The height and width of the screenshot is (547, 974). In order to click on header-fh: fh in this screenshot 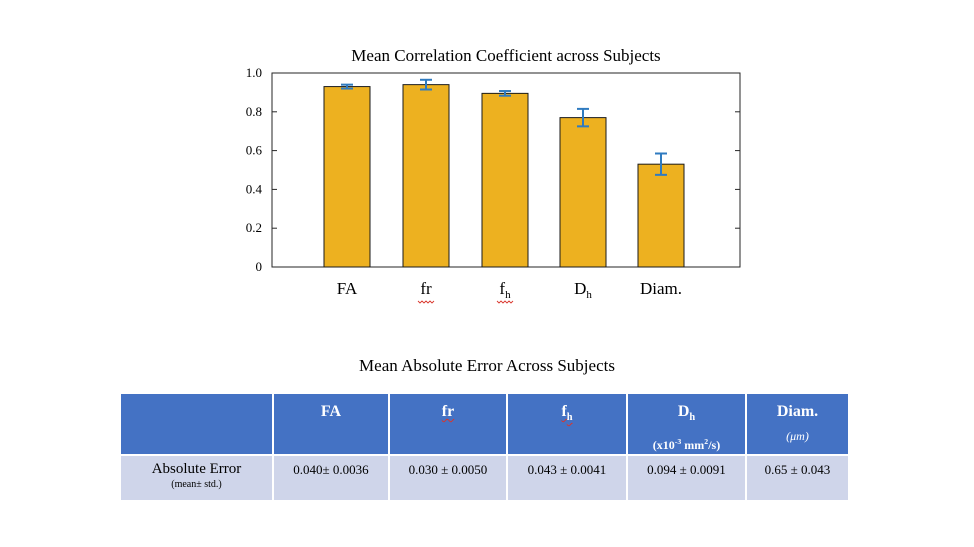, I will do `click(567, 425)`.